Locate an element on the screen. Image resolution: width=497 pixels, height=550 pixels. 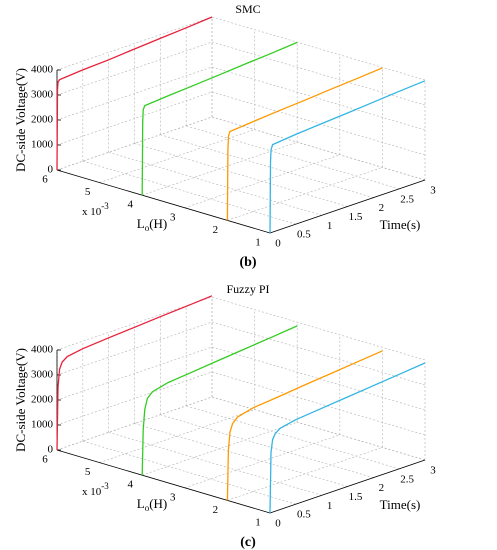
caption: (b) is located at coordinates (247, 262).